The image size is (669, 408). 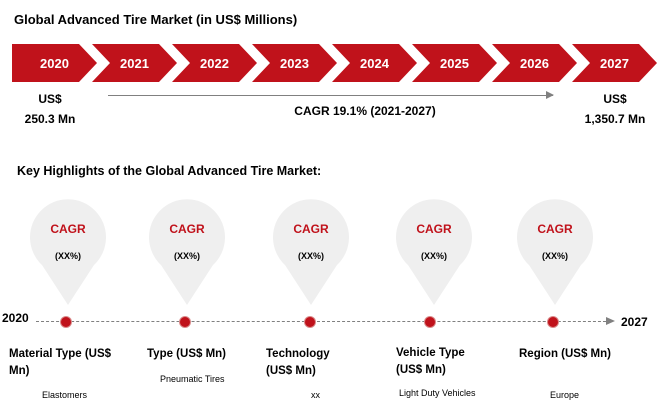 I want to click on year-chevron-row: 2020 2021 2022 2023 2024 2025 2026 2027, so click(x=337, y=63).